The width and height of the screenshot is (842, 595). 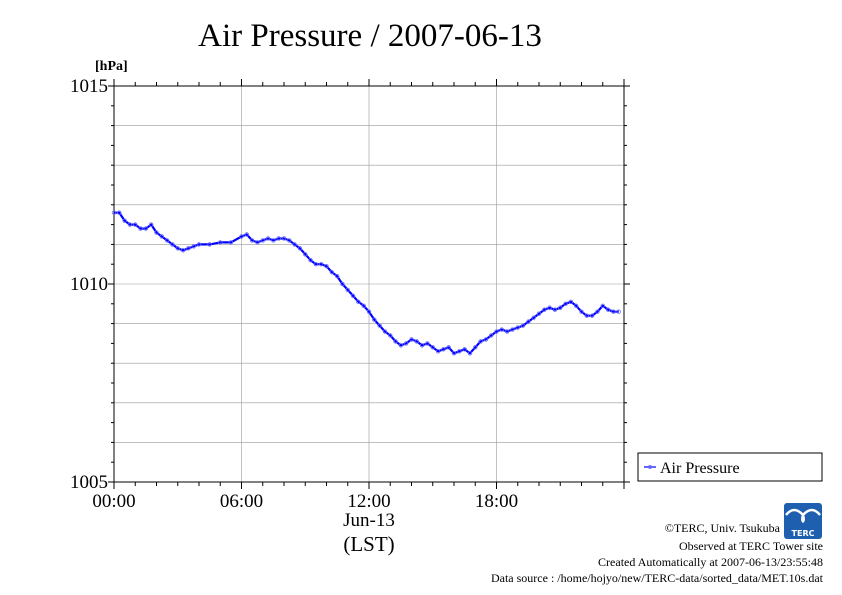 I want to click on series-air-pressure, so click(x=366, y=283).